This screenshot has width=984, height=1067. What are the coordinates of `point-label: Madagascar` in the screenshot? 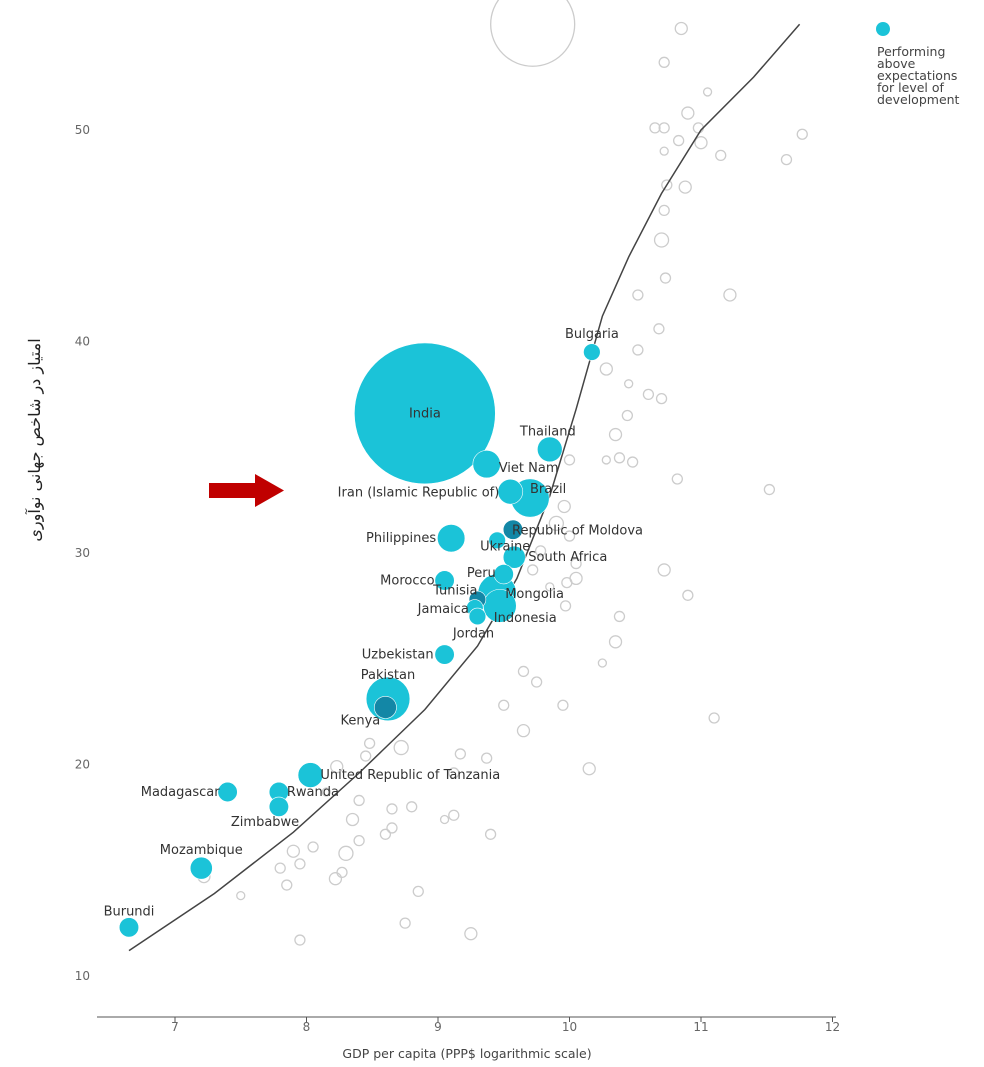 It's located at (181, 792).